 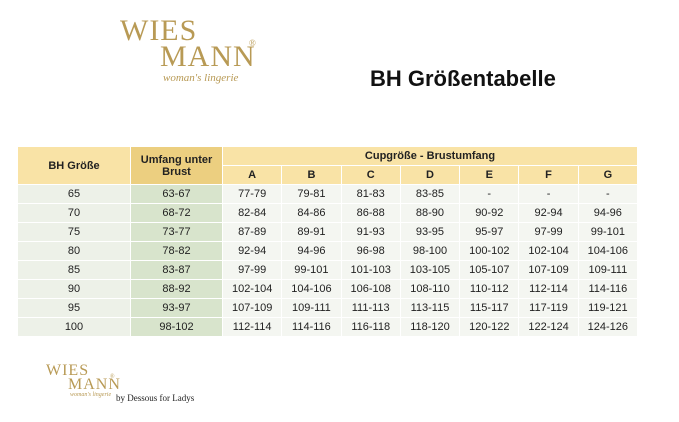 I want to click on cup-header: E, so click(x=489, y=175).